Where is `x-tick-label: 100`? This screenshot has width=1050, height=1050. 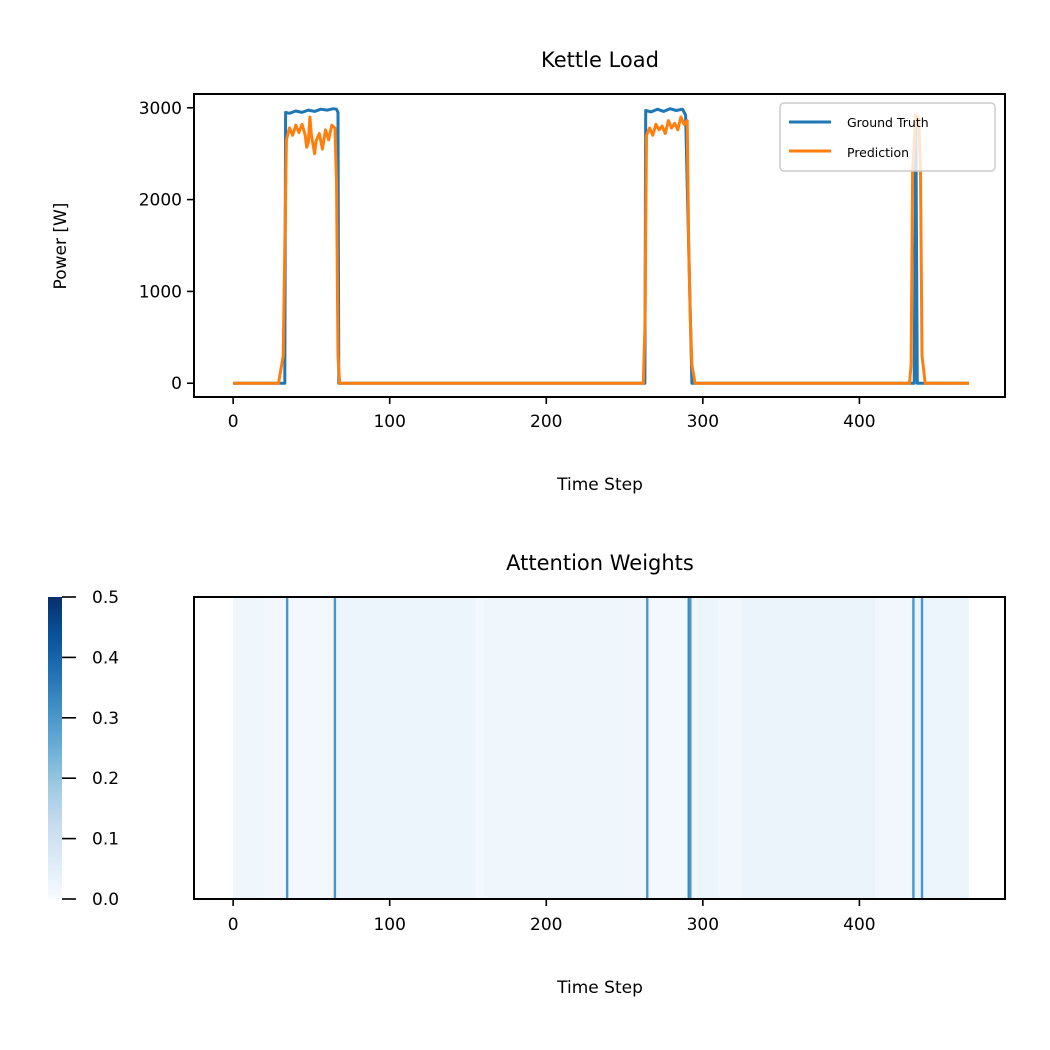
x-tick-label: 100 is located at coordinates (389, 422).